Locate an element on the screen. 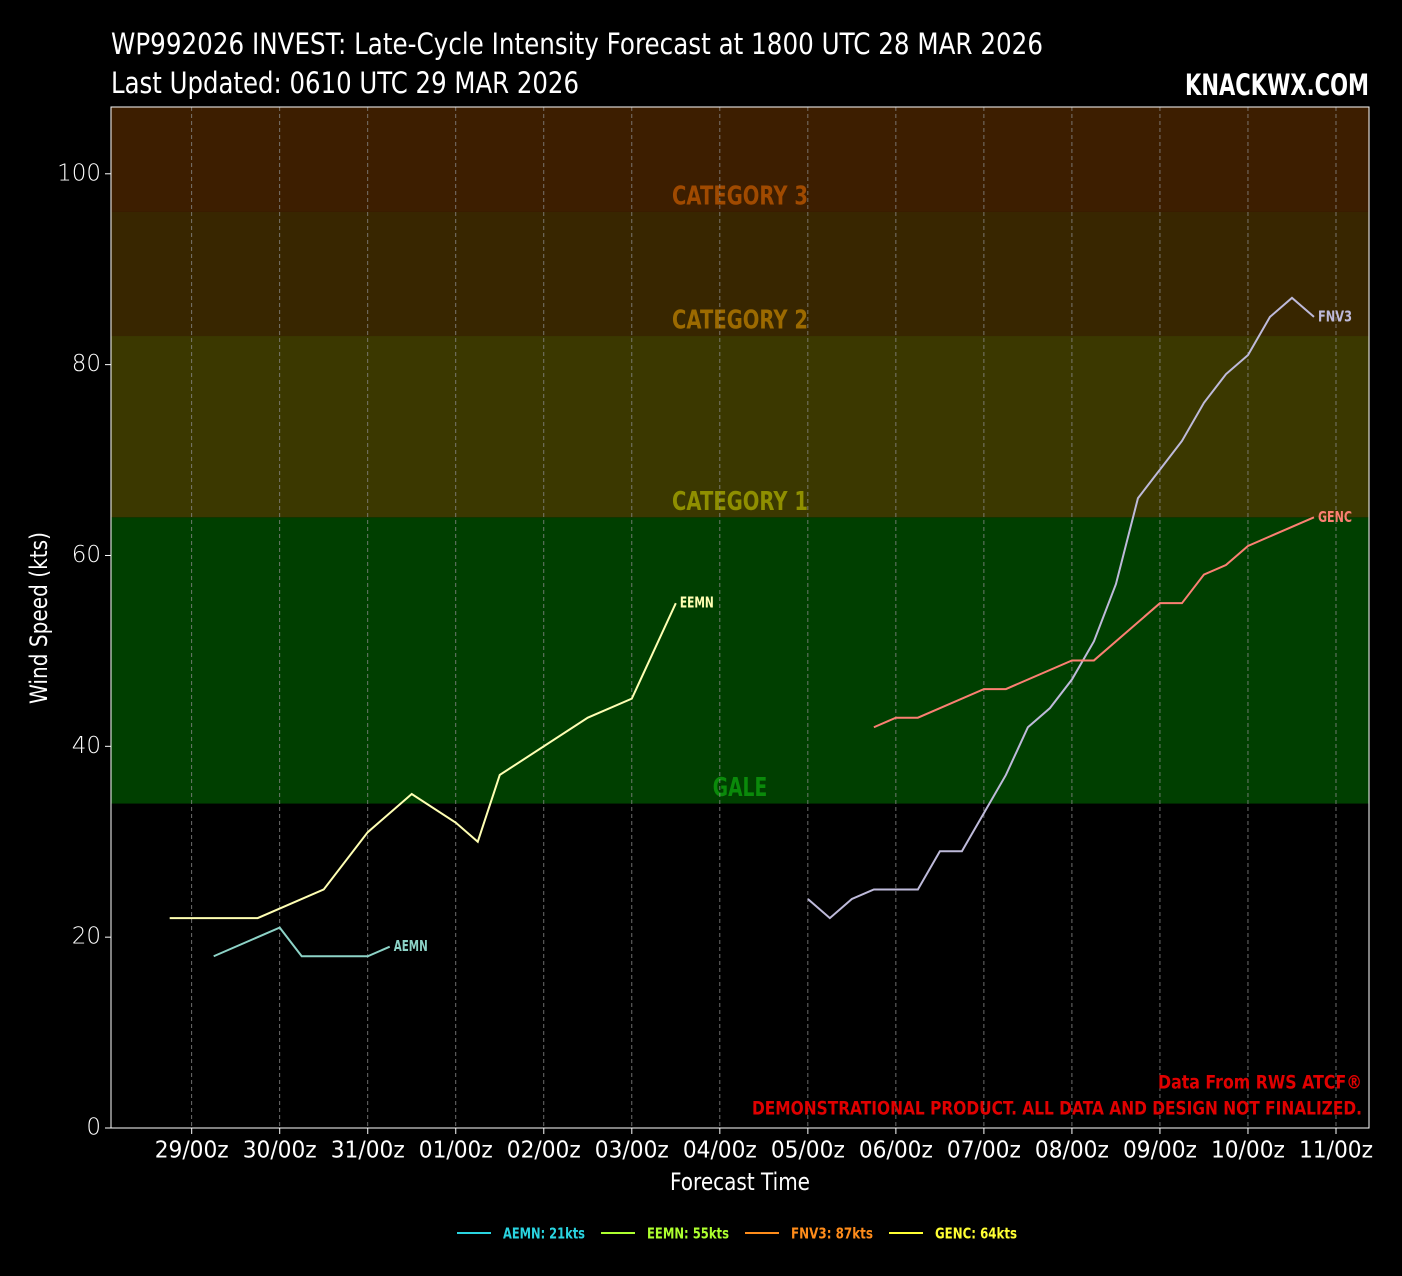 This screenshot has width=1402, height=1276. band-label: CATEGORY 3 is located at coordinates (740, 196).